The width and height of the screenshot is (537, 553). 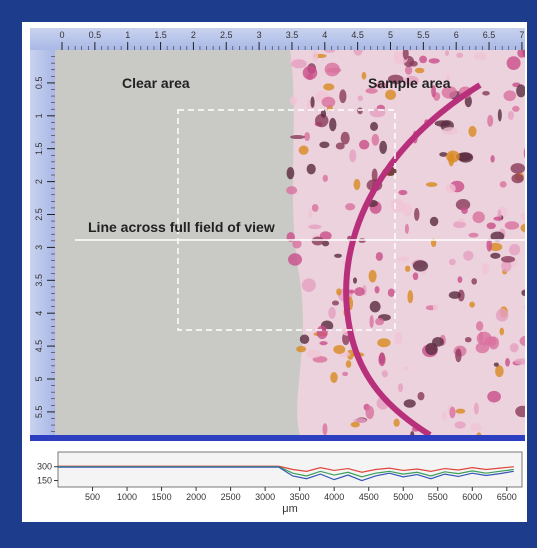 What do you see at coordinates (42, 242) in the screenshot?
I see `left-ruler` at bounding box center [42, 242].